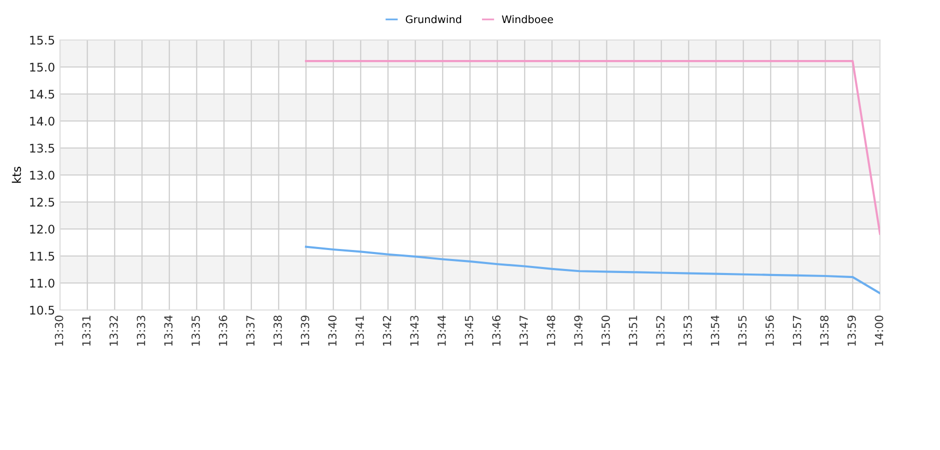 The image size is (940, 450). What do you see at coordinates (359, 331) in the screenshot?
I see `x-tick-label: 13:41` at bounding box center [359, 331].